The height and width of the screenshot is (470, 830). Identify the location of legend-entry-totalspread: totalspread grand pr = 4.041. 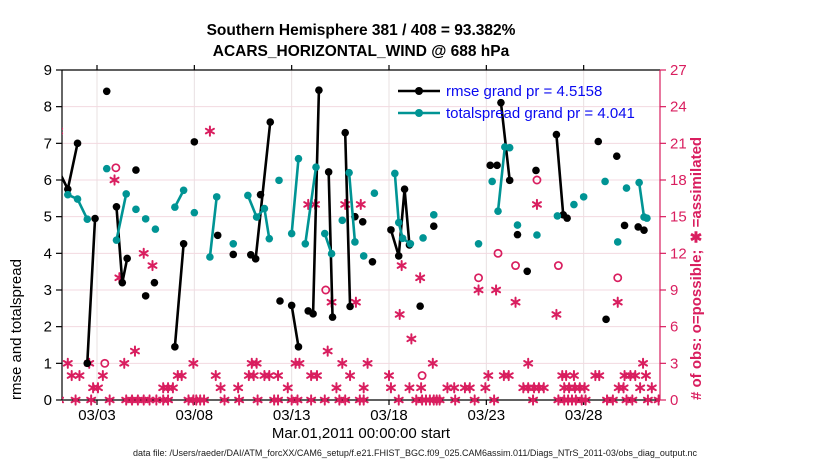
(515, 113).